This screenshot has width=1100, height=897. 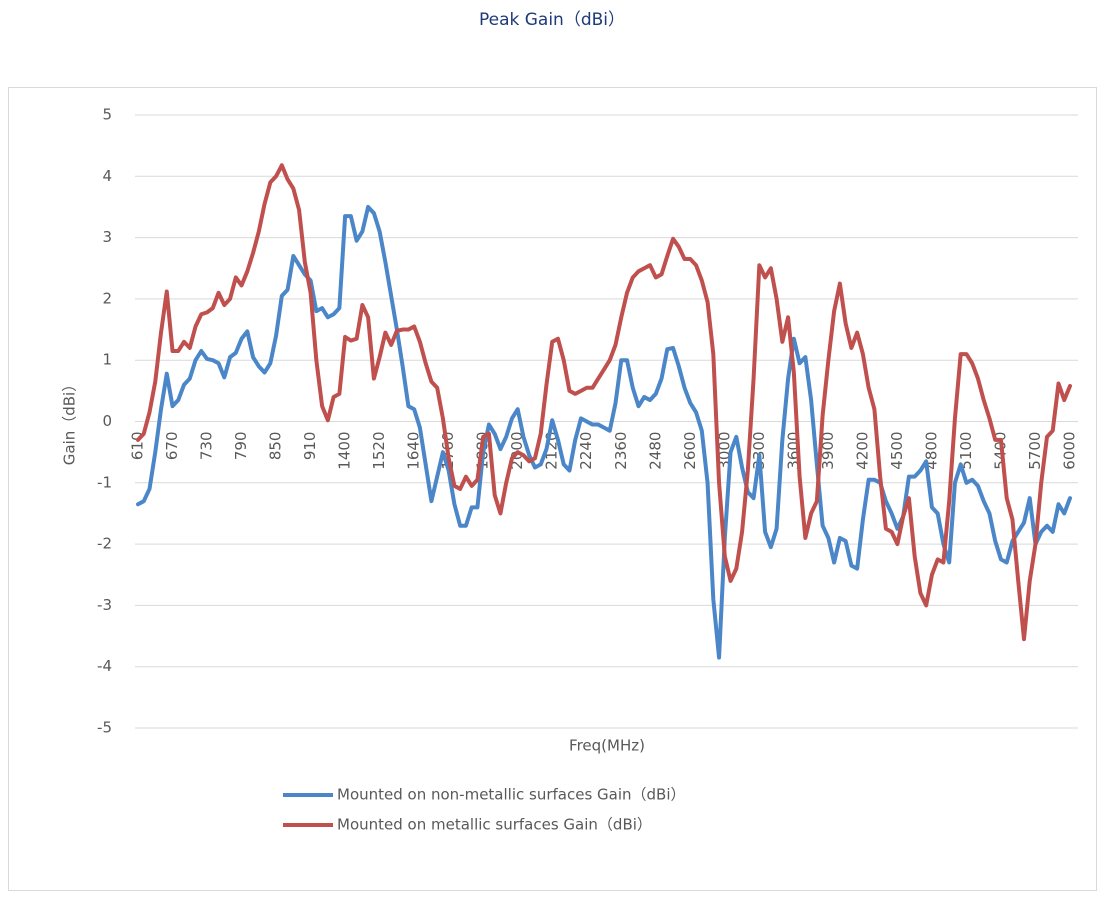 I want to click on x-tick-label: 2480, so click(x=655, y=451).